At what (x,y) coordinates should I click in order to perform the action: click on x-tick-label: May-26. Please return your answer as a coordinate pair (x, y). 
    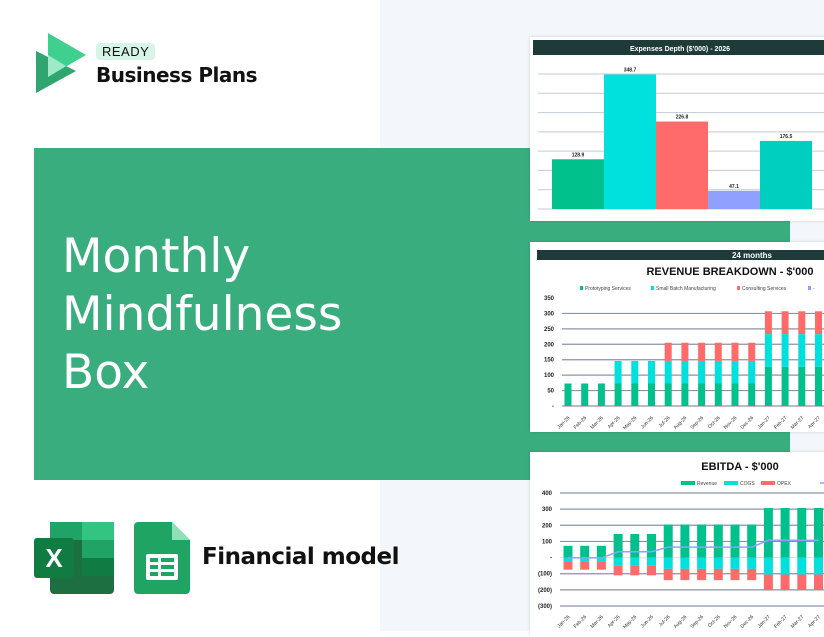
    Looking at the image, I should click on (630, 622).